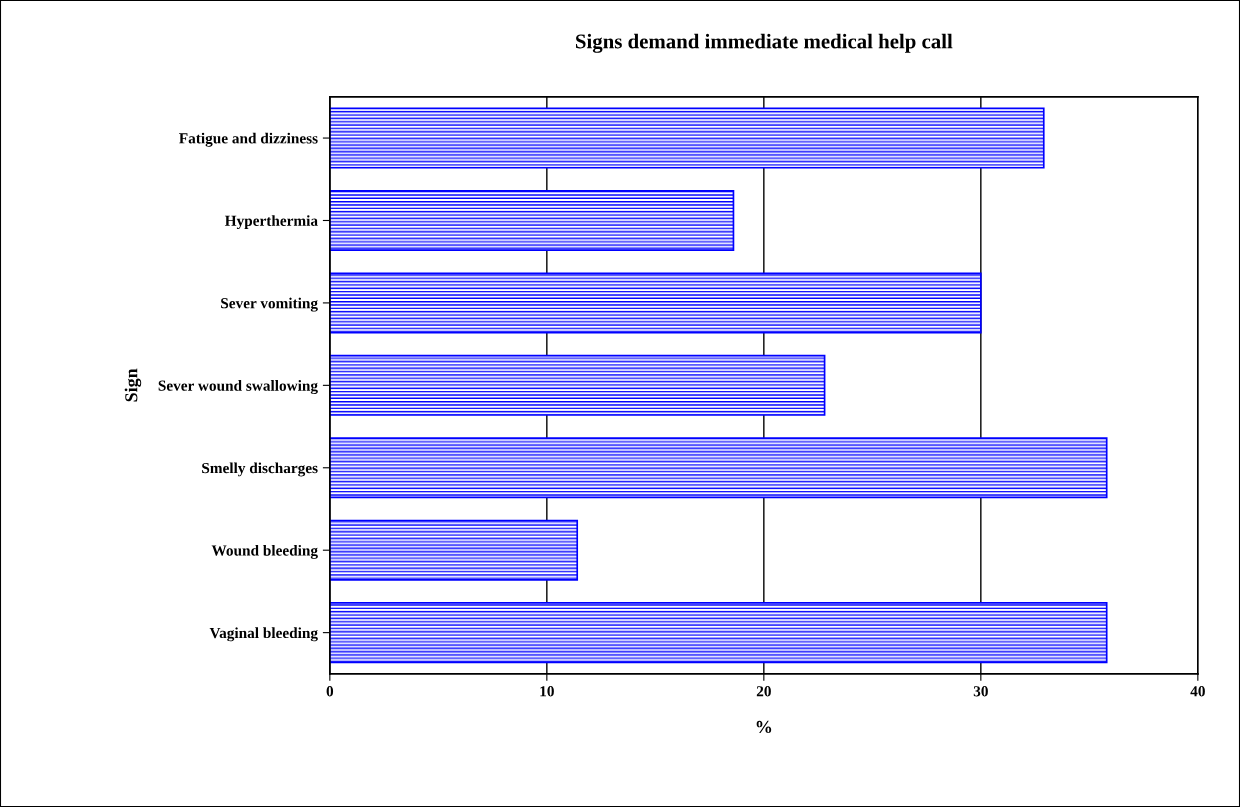 This screenshot has height=807, width=1240. Describe the element at coordinates (763, 691) in the screenshot. I see `x-tick-label: 20` at that location.